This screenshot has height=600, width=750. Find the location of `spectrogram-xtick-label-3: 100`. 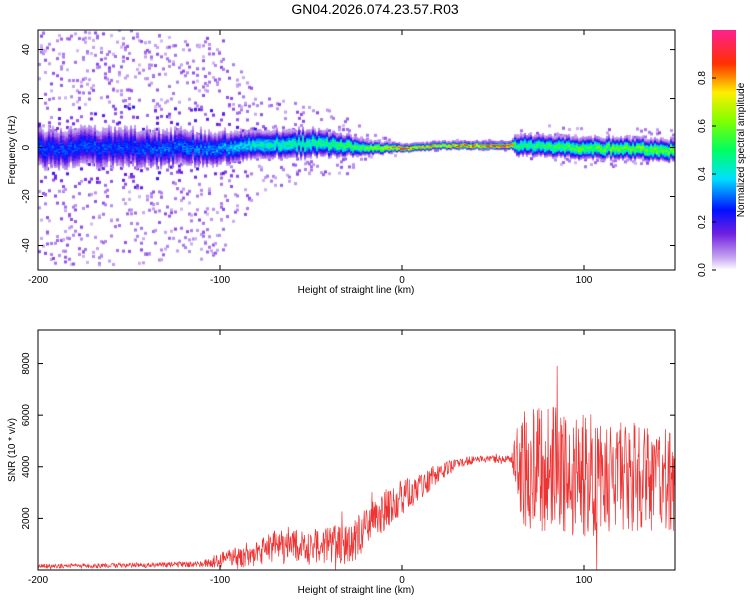

spectrogram-xtick-label-3: 100 is located at coordinates (584, 280).